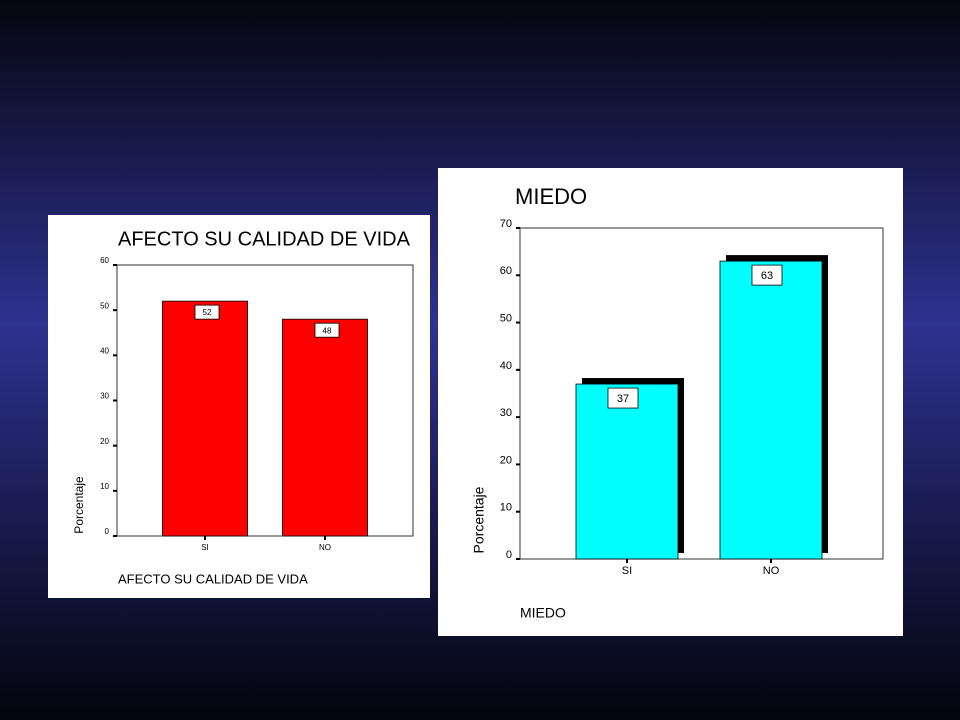 This screenshot has width=960, height=720. I want to click on x-axis-label: MIEDO, so click(543, 613).